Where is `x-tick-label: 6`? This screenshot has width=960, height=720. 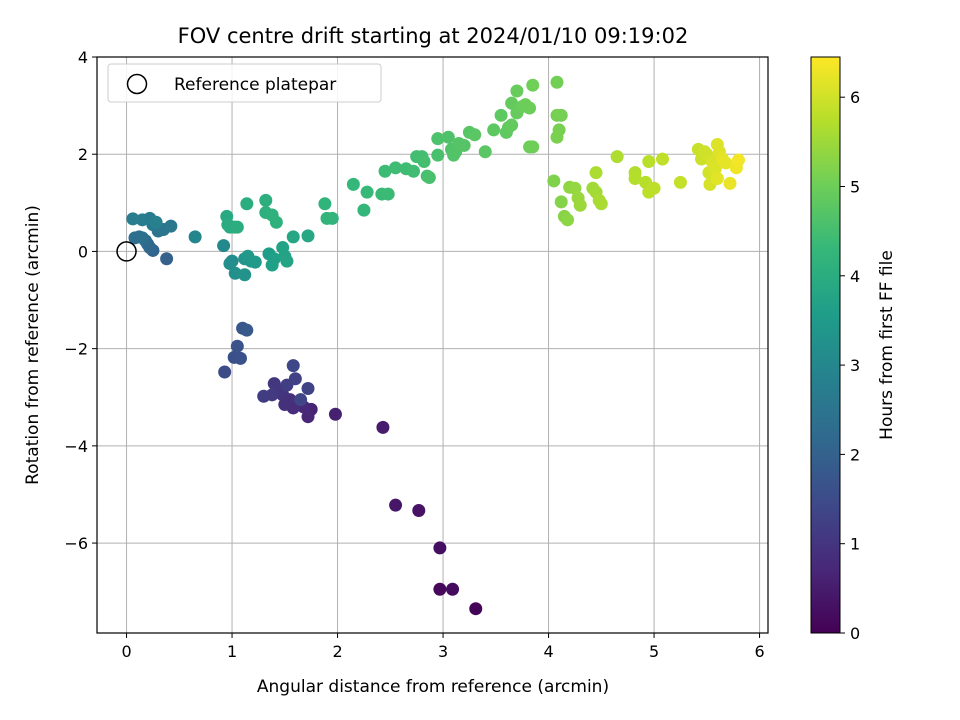
x-tick-label: 6 is located at coordinates (759, 651).